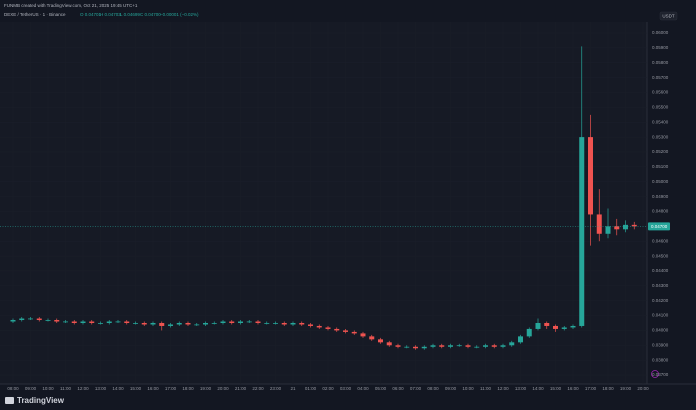  Describe the element at coordinates (311, 388) in the screenshot. I see `x-tick-label: 01:00` at that location.